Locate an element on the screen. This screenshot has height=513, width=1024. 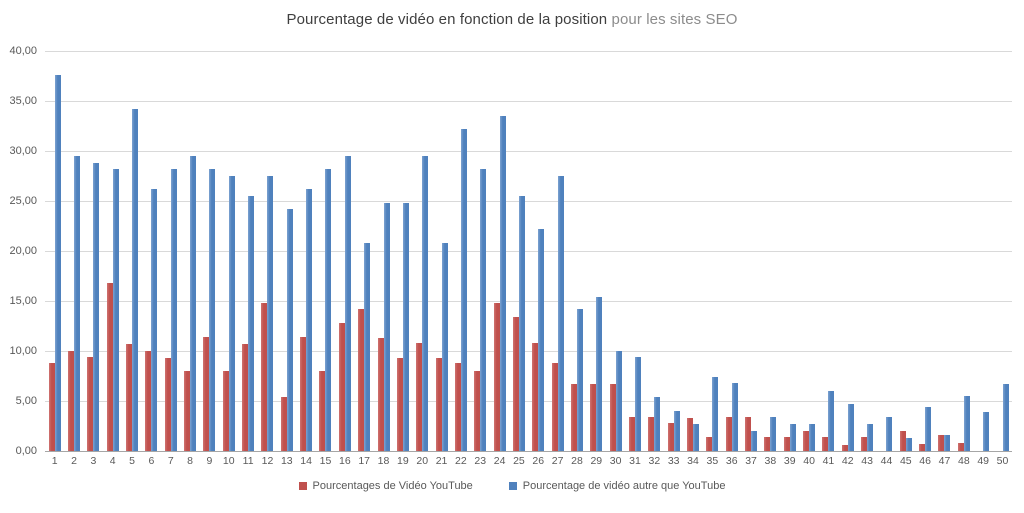
x-tick-label: 25 is located at coordinates (519, 461).